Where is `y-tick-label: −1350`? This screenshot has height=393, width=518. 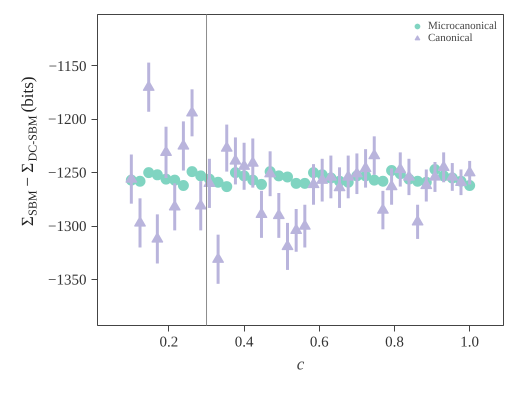 y-tick-label: −1350 is located at coordinates (67, 280).